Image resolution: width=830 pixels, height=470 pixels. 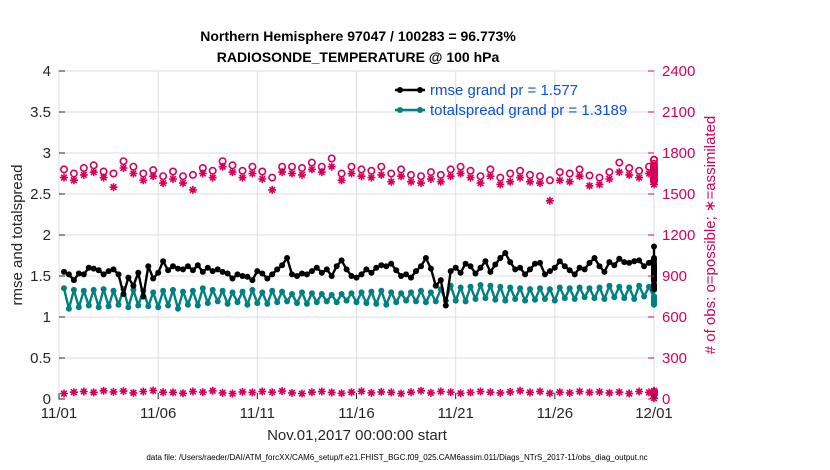 I want to click on left-tick-label: 1.5, so click(x=40, y=276).